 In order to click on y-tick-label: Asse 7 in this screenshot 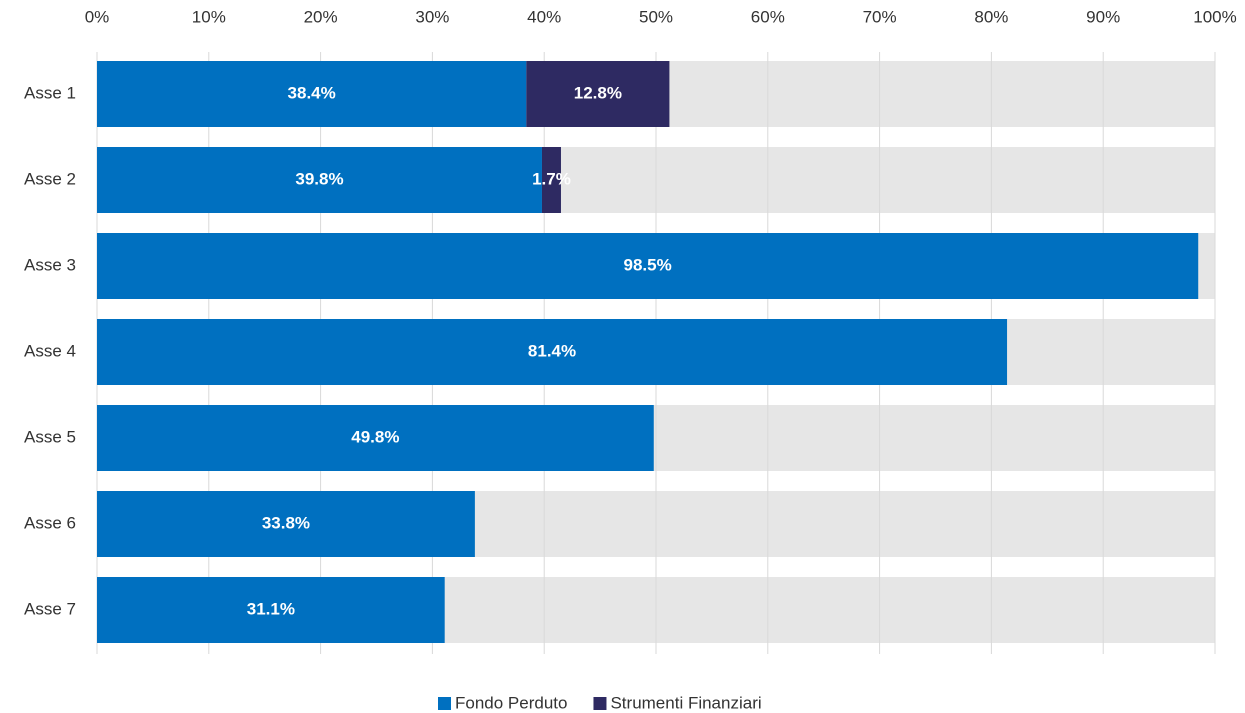, I will do `click(50, 608)`.